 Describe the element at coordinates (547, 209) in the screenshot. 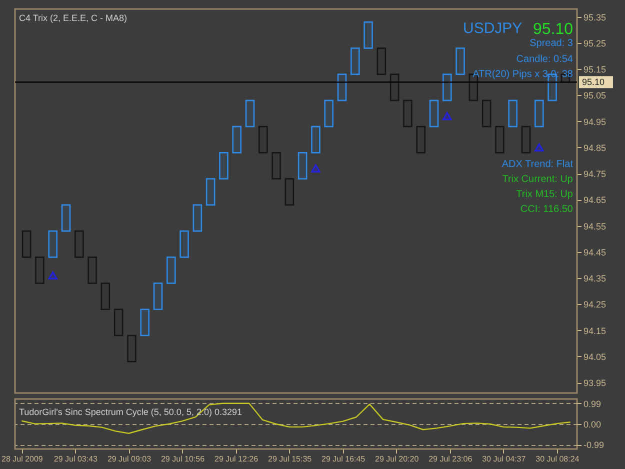

I see `annotation: CCI: 116.50` at that location.